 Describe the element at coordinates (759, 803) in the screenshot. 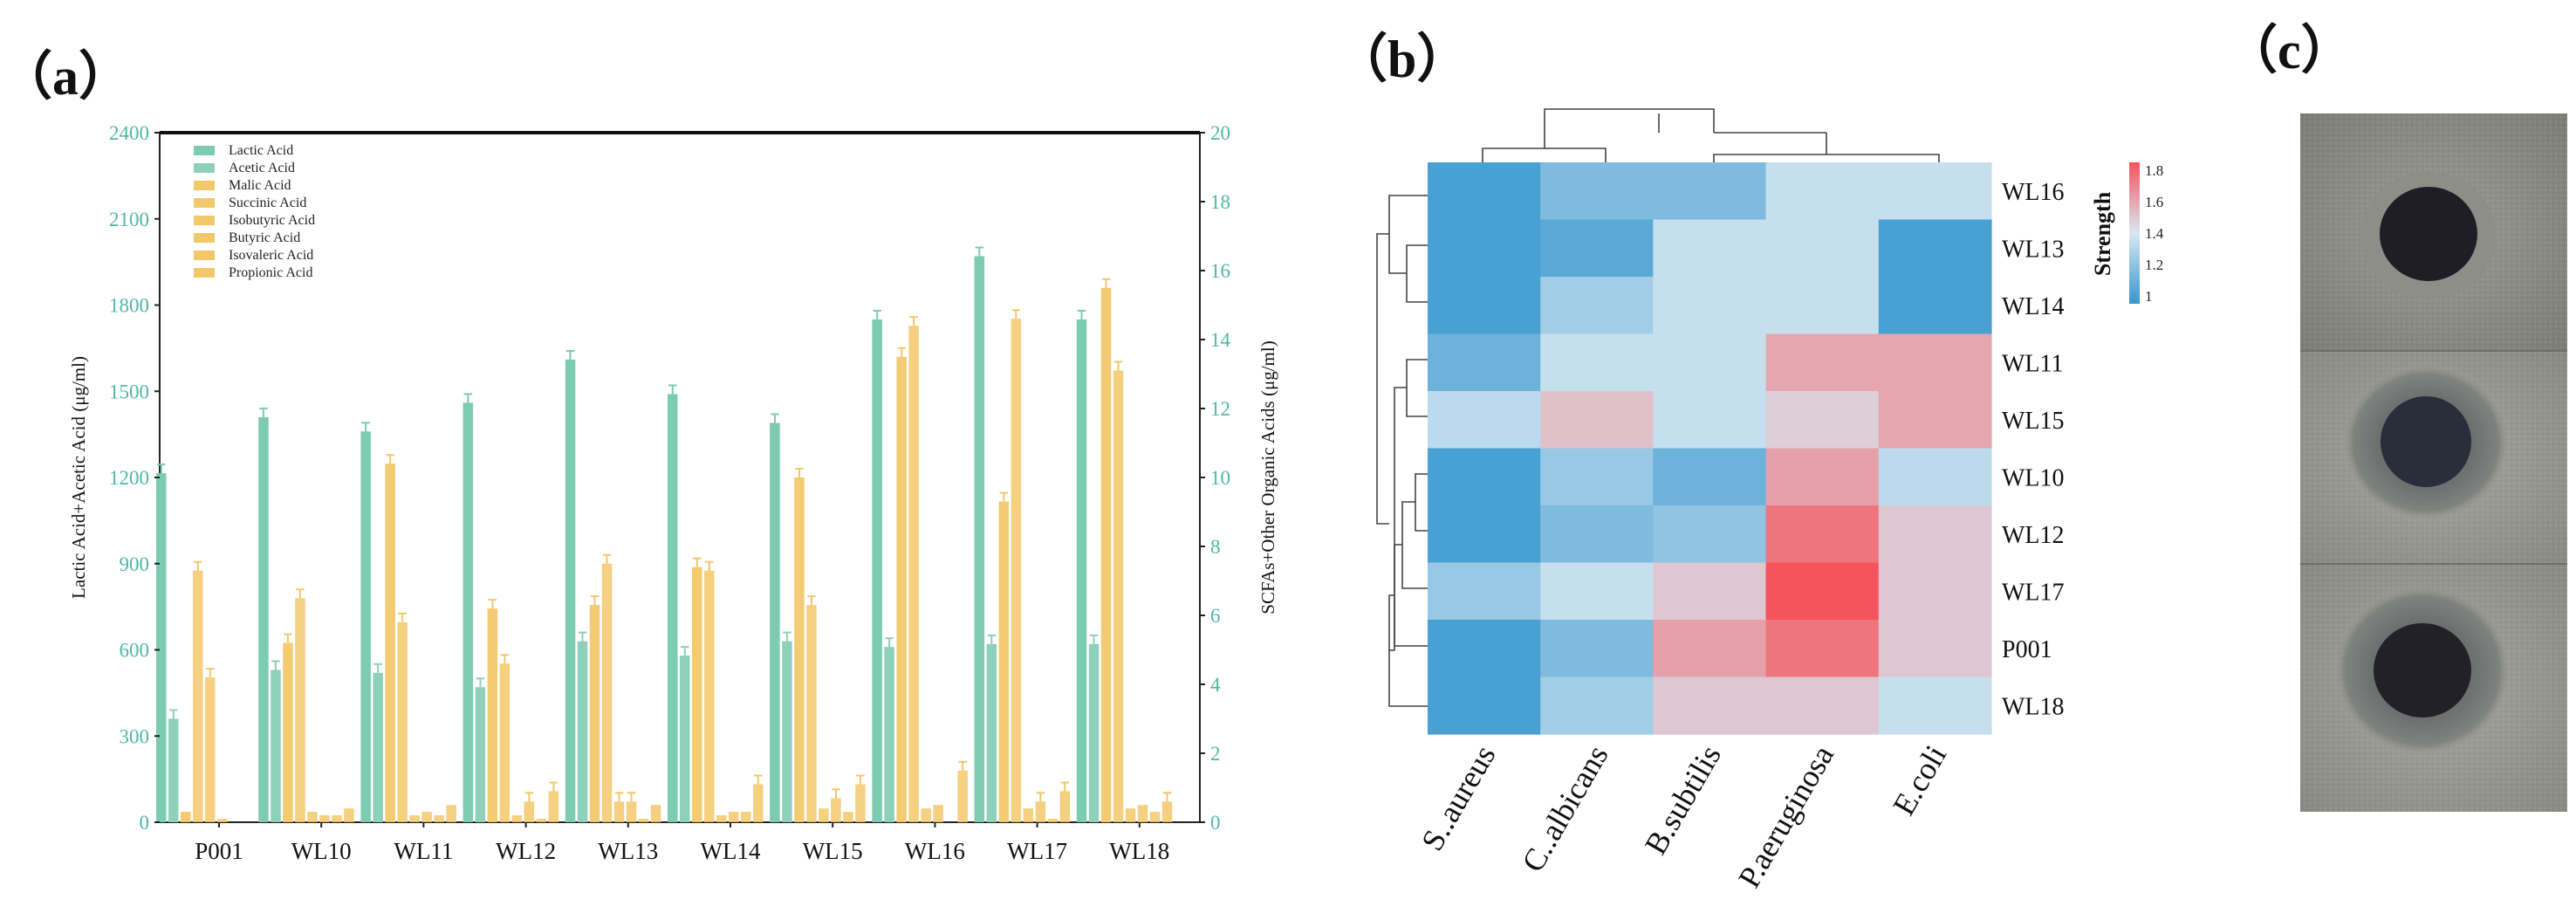

I see `bar-propionic-acid-wl14` at that location.